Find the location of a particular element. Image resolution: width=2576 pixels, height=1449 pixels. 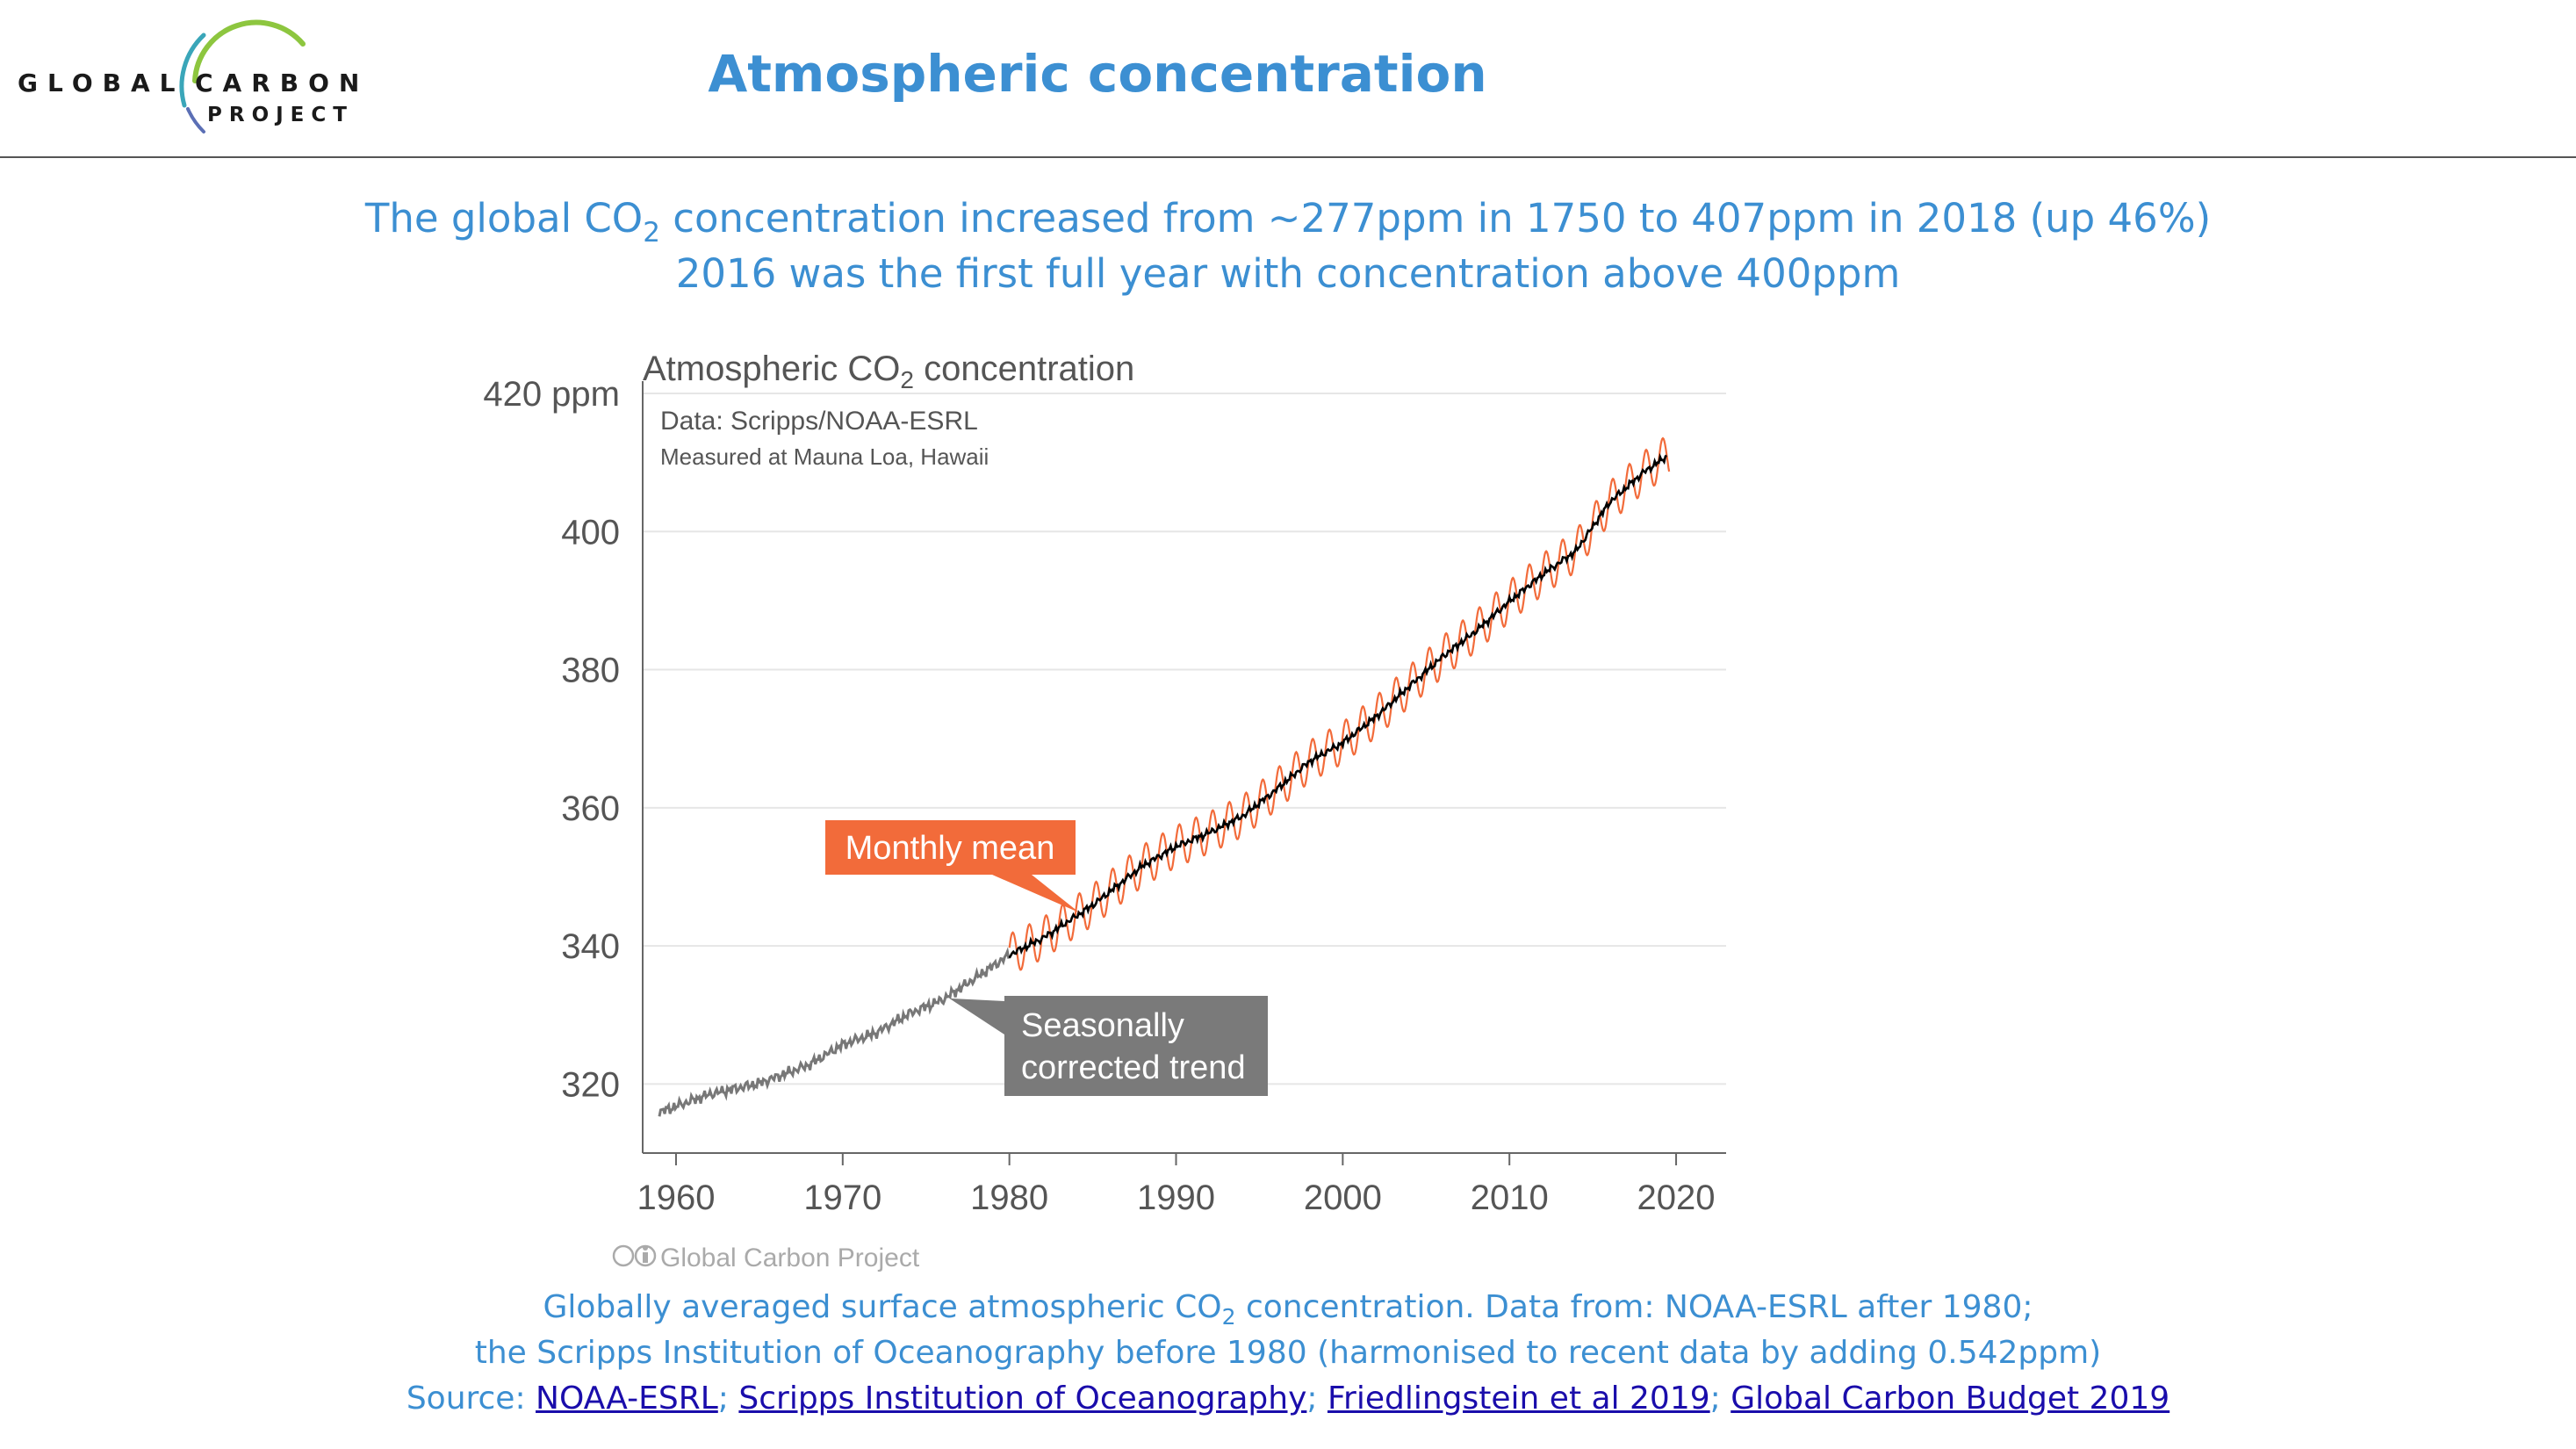

caption-subscript: 2 is located at coordinates (1228, 1317).